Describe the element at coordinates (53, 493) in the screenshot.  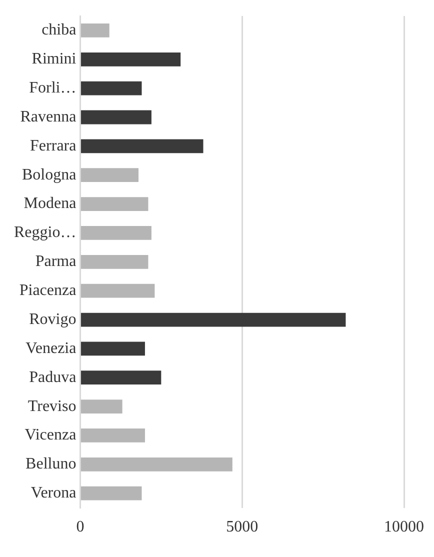
I see `y-tick-label: Verona` at that location.